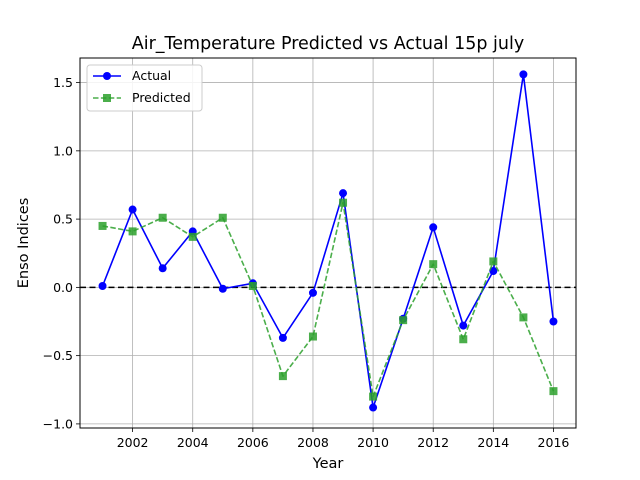  Describe the element at coordinates (253, 442) in the screenshot. I see `x-tick-label: 2006` at that location.